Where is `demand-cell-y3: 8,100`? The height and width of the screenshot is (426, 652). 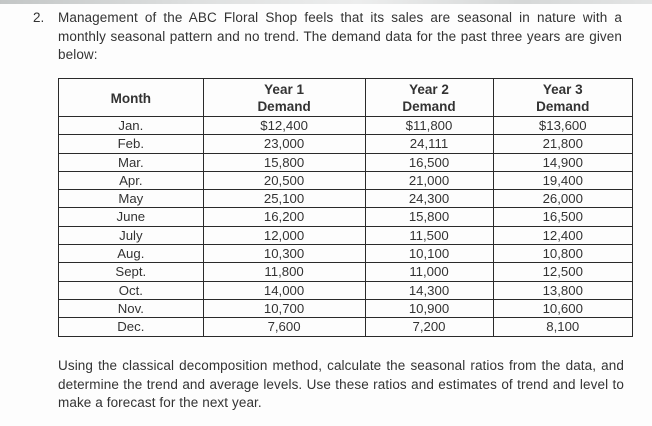 demand-cell-y3: 8,100 is located at coordinates (562, 327).